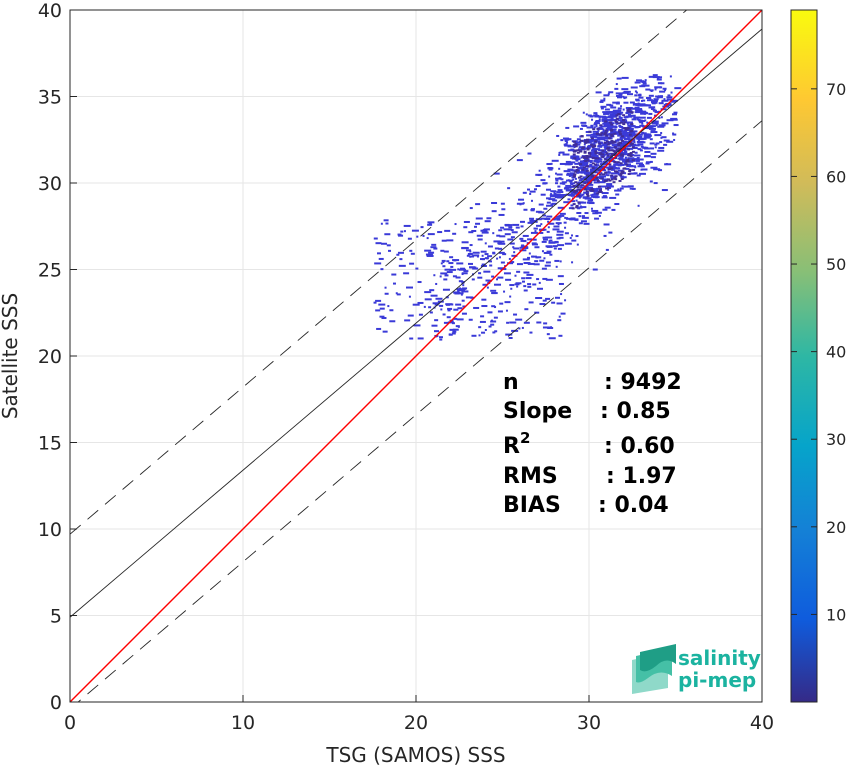 The image size is (851, 767). I want to click on x-tick-label: 30, so click(589, 723).